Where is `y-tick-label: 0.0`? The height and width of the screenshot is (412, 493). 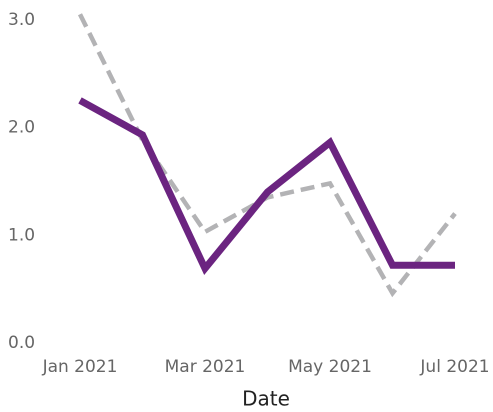
y-tick-label: 0.0 is located at coordinates (21, 343).